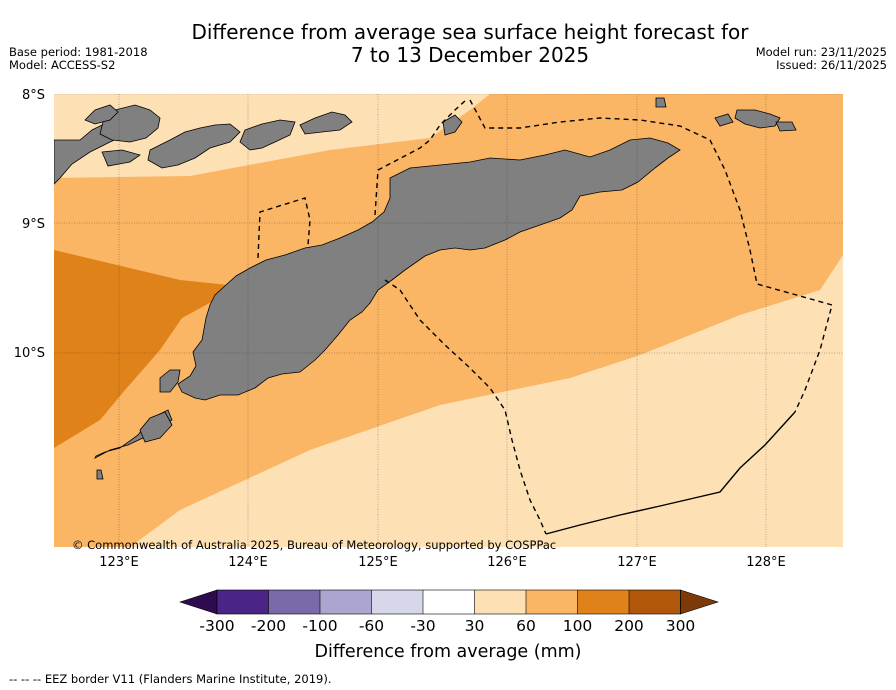 This screenshot has width=896, height=690. What do you see at coordinates (661, 102) in the screenshot?
I see `kisar-islet` at bounding box center [661, 102].